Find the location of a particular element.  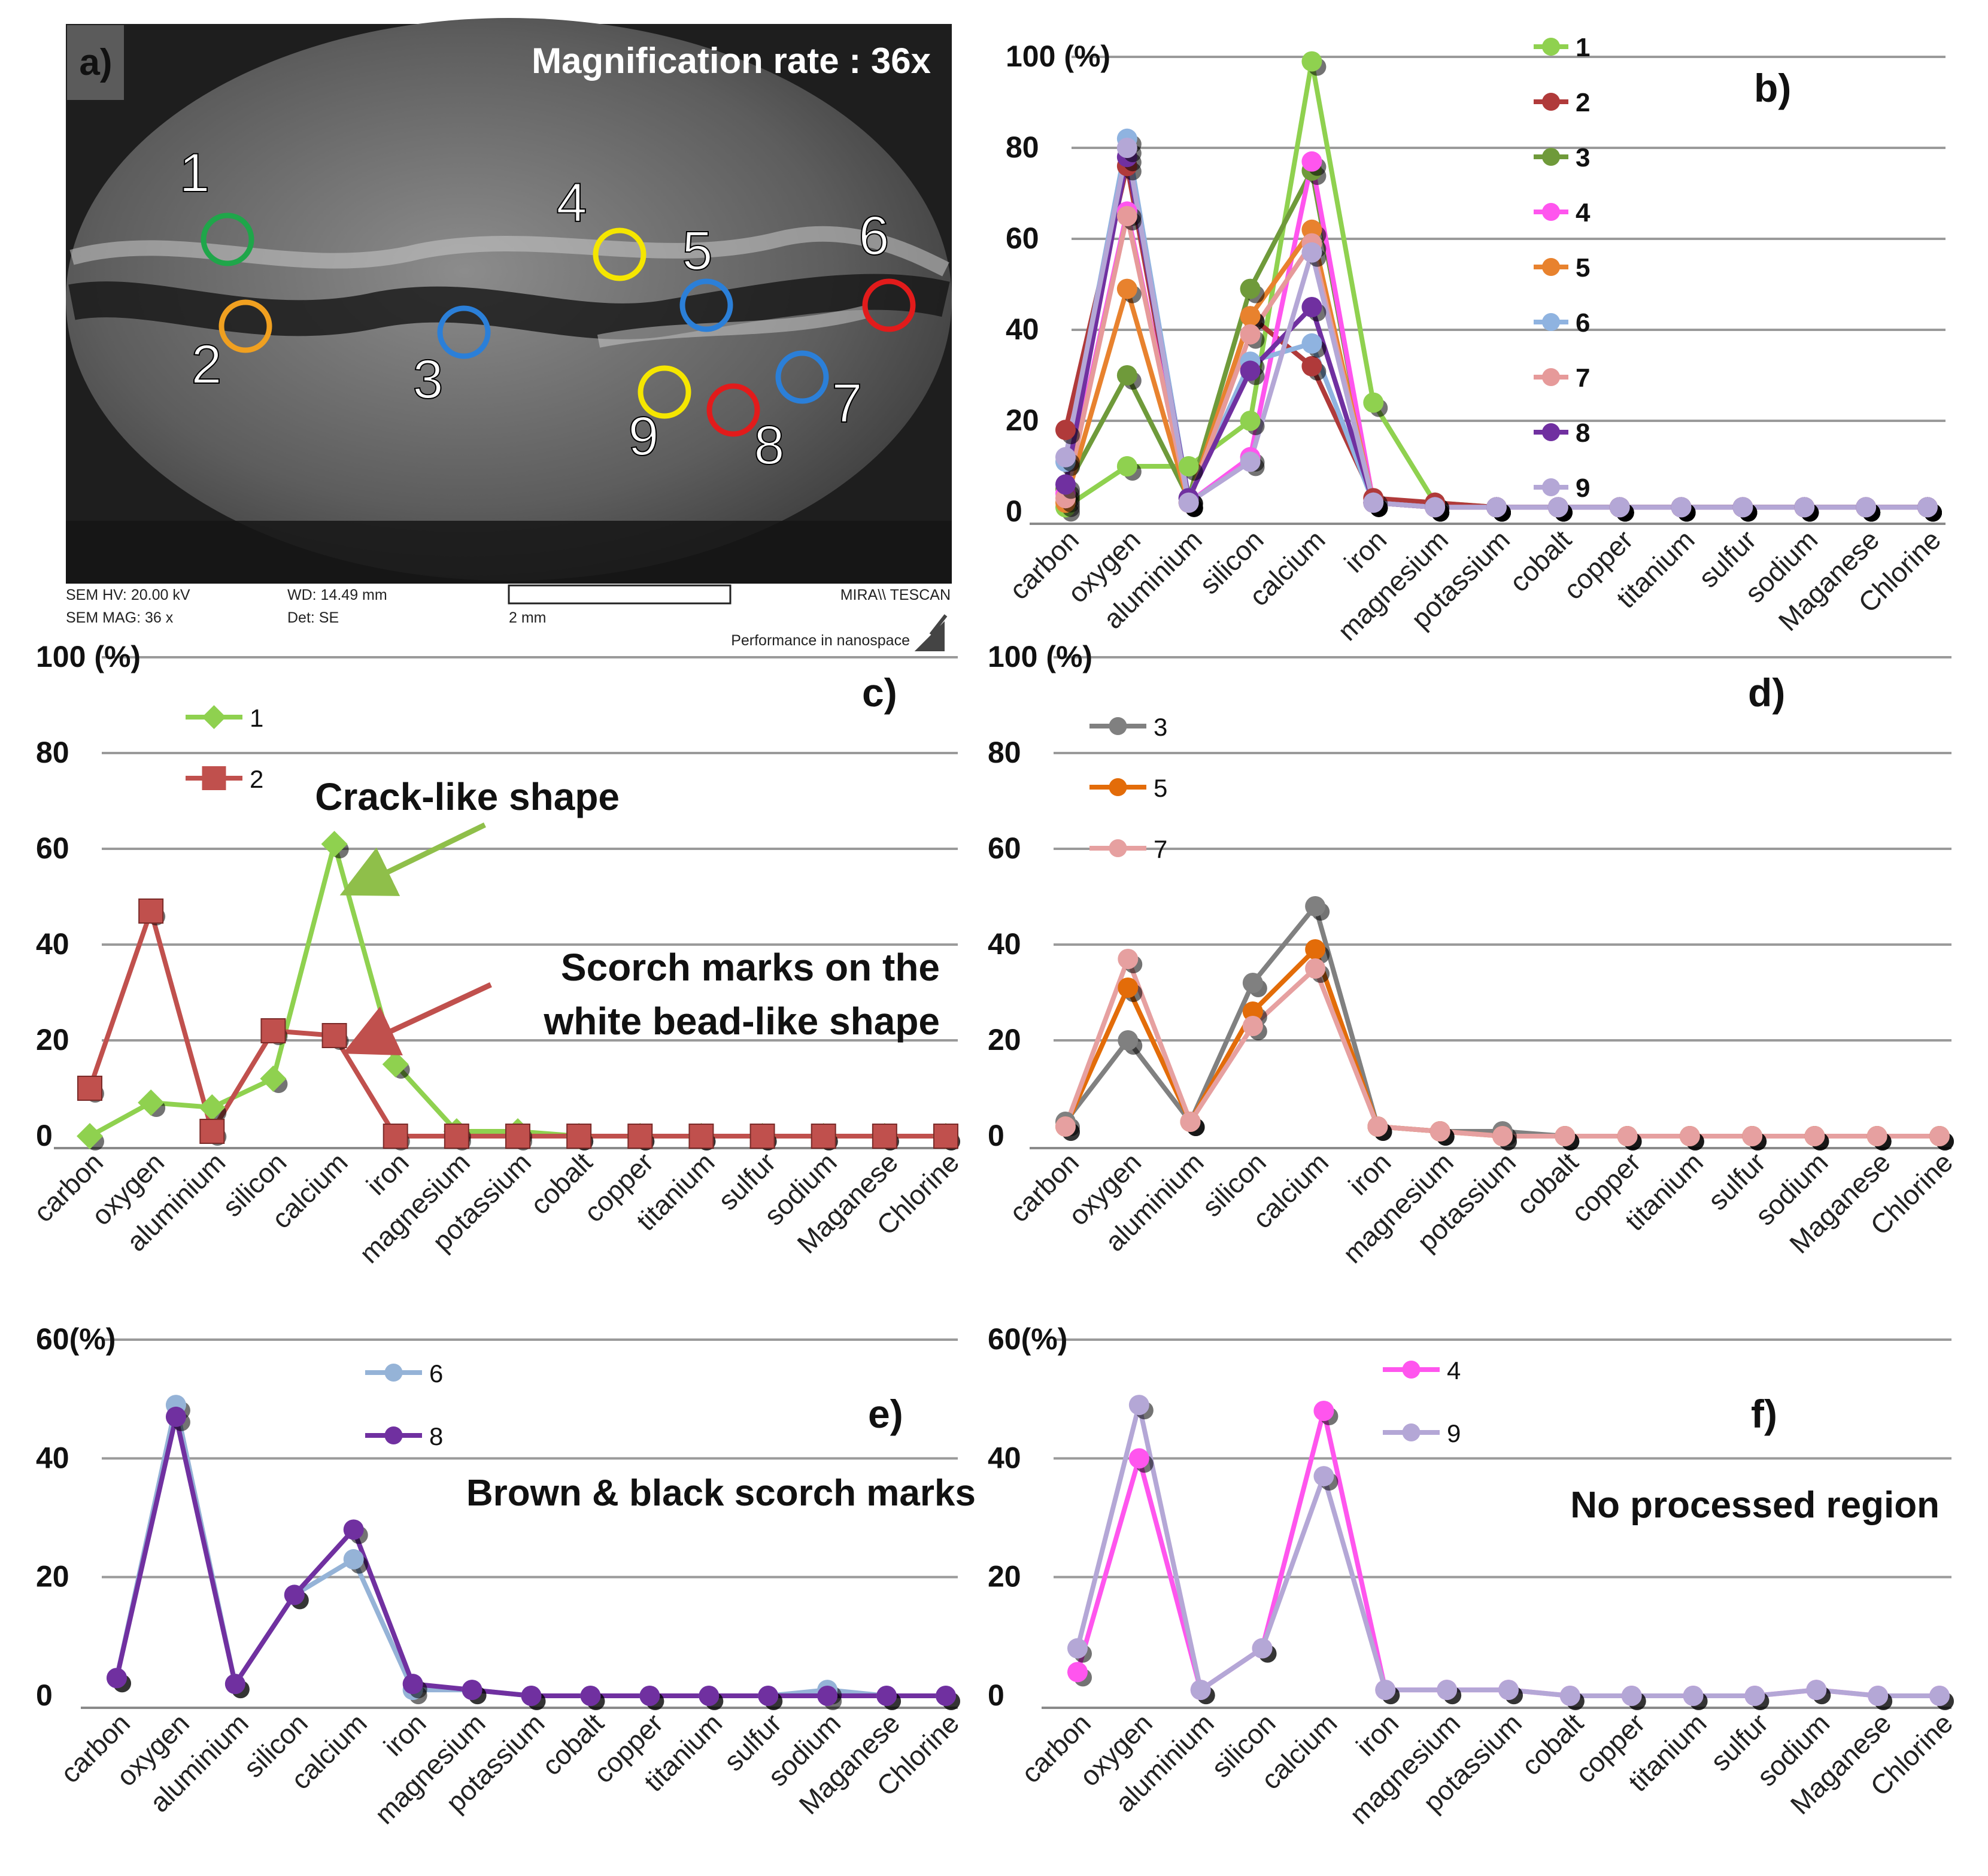

y-tick-label-b-5: 100 (%) is located at coordinates (1058, 56).